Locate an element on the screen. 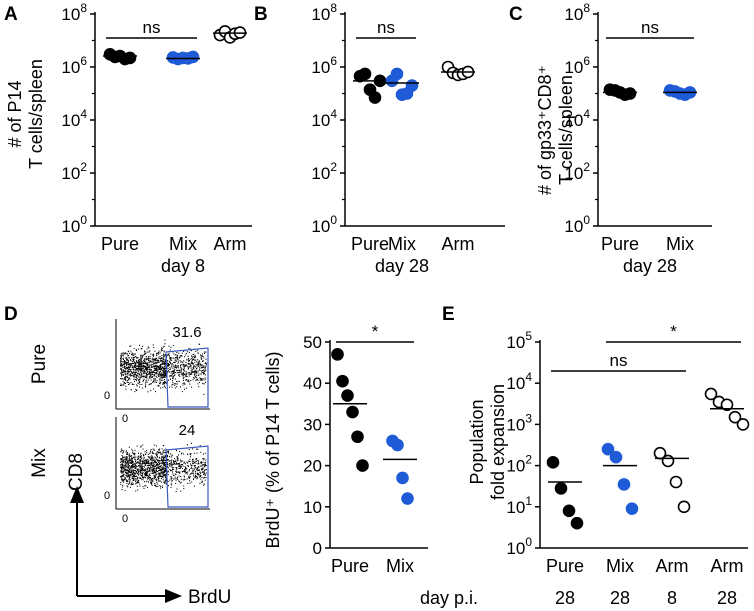 This screenshot has width=754, height=611. flow-row-label: Mix is located at coordinates (39, 463).